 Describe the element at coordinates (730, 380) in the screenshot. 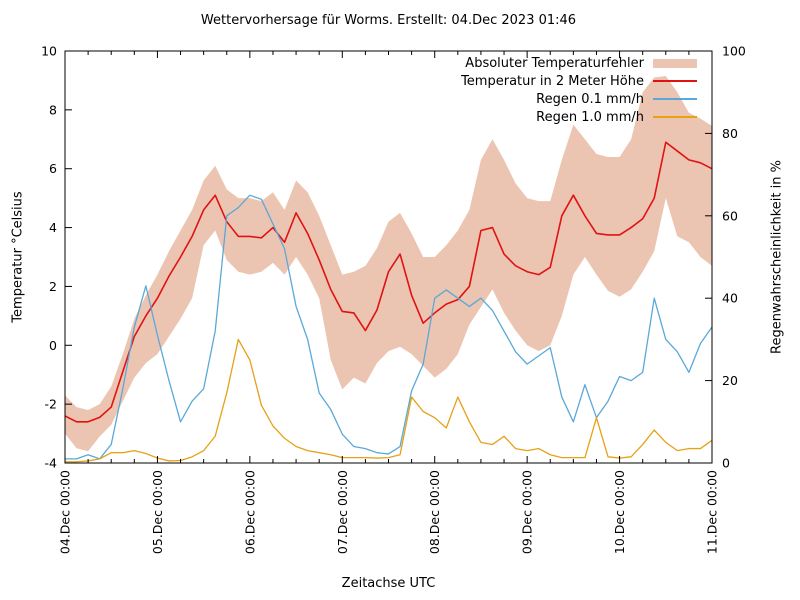

I see `y-right-tick-label: 20` at that location.